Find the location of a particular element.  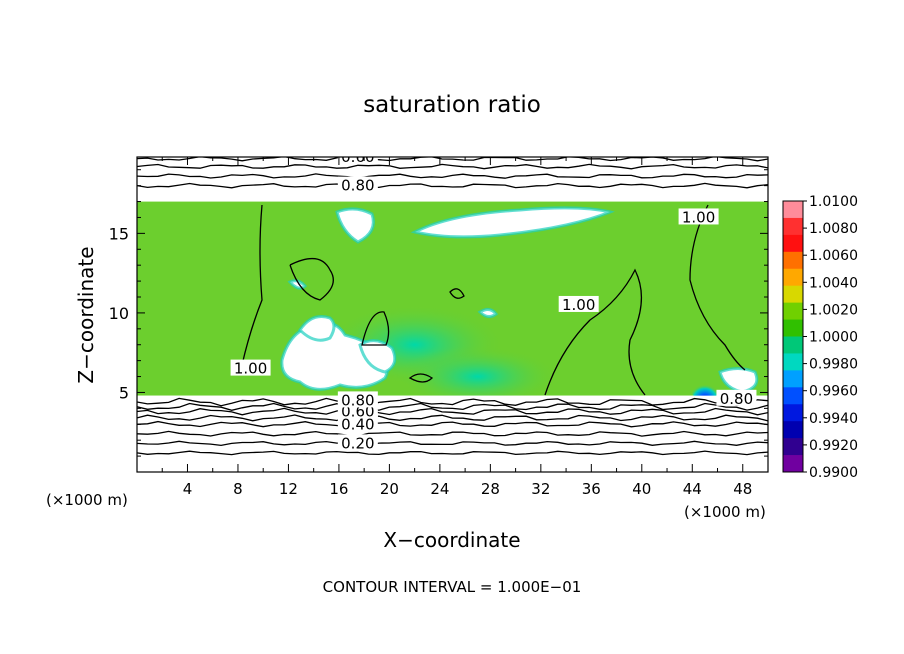

x-tick-label: 28 is located at coordinates (490, 489).